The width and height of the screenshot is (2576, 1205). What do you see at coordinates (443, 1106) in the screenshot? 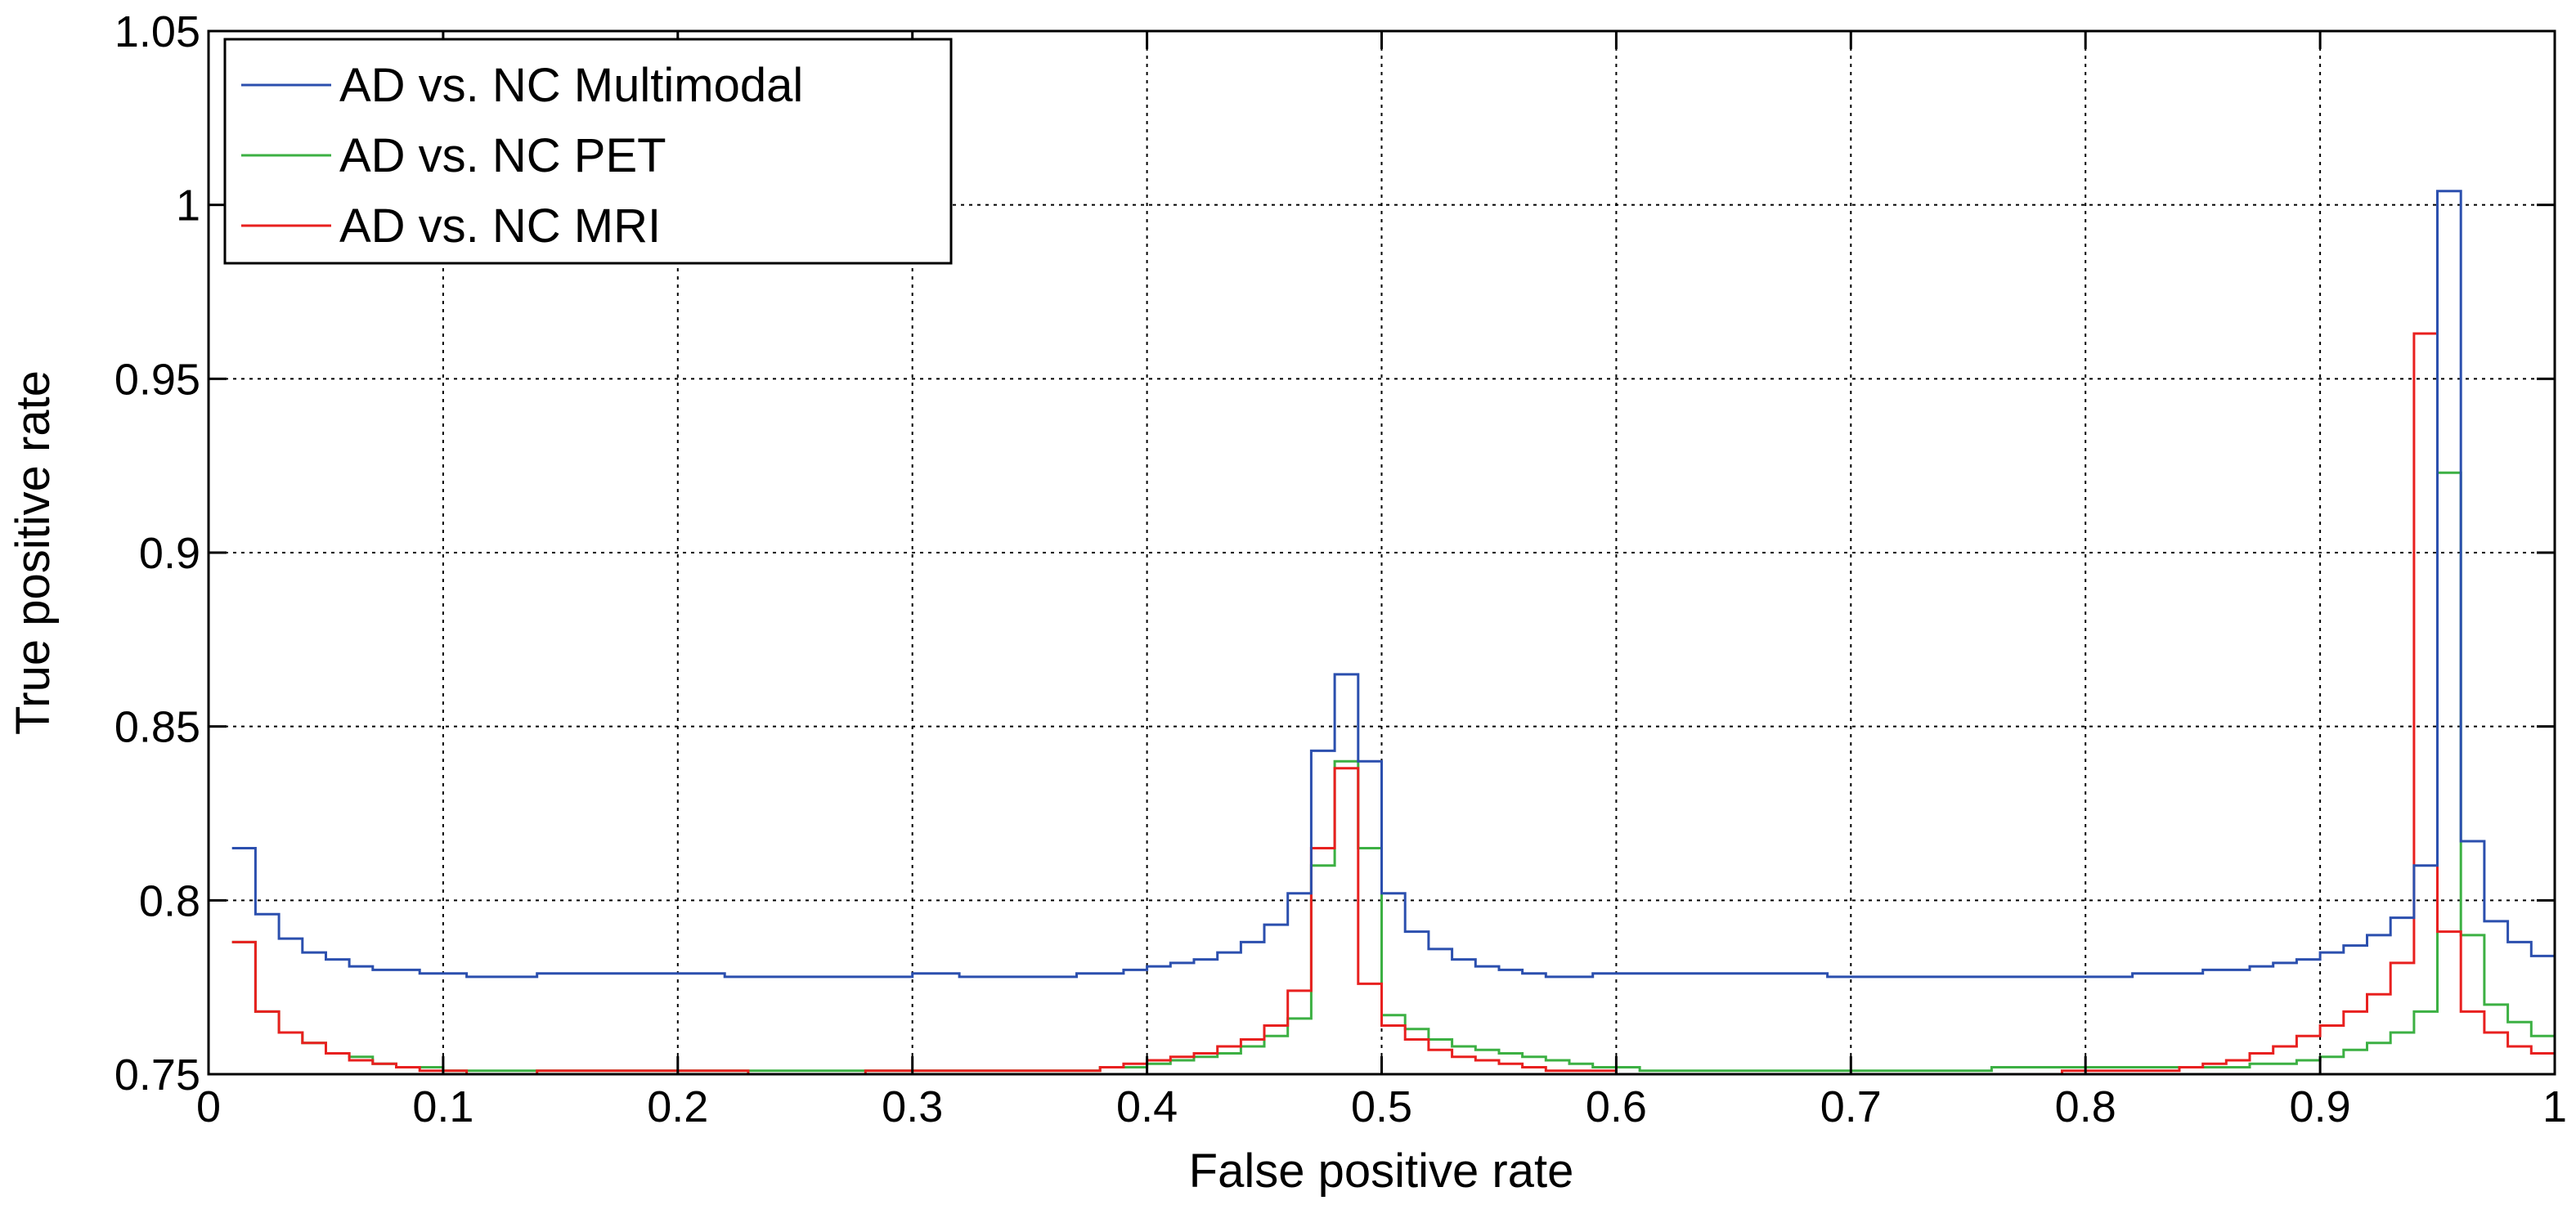
I see `x-tick-label: 0.1` at bounding box center [443, 1106].